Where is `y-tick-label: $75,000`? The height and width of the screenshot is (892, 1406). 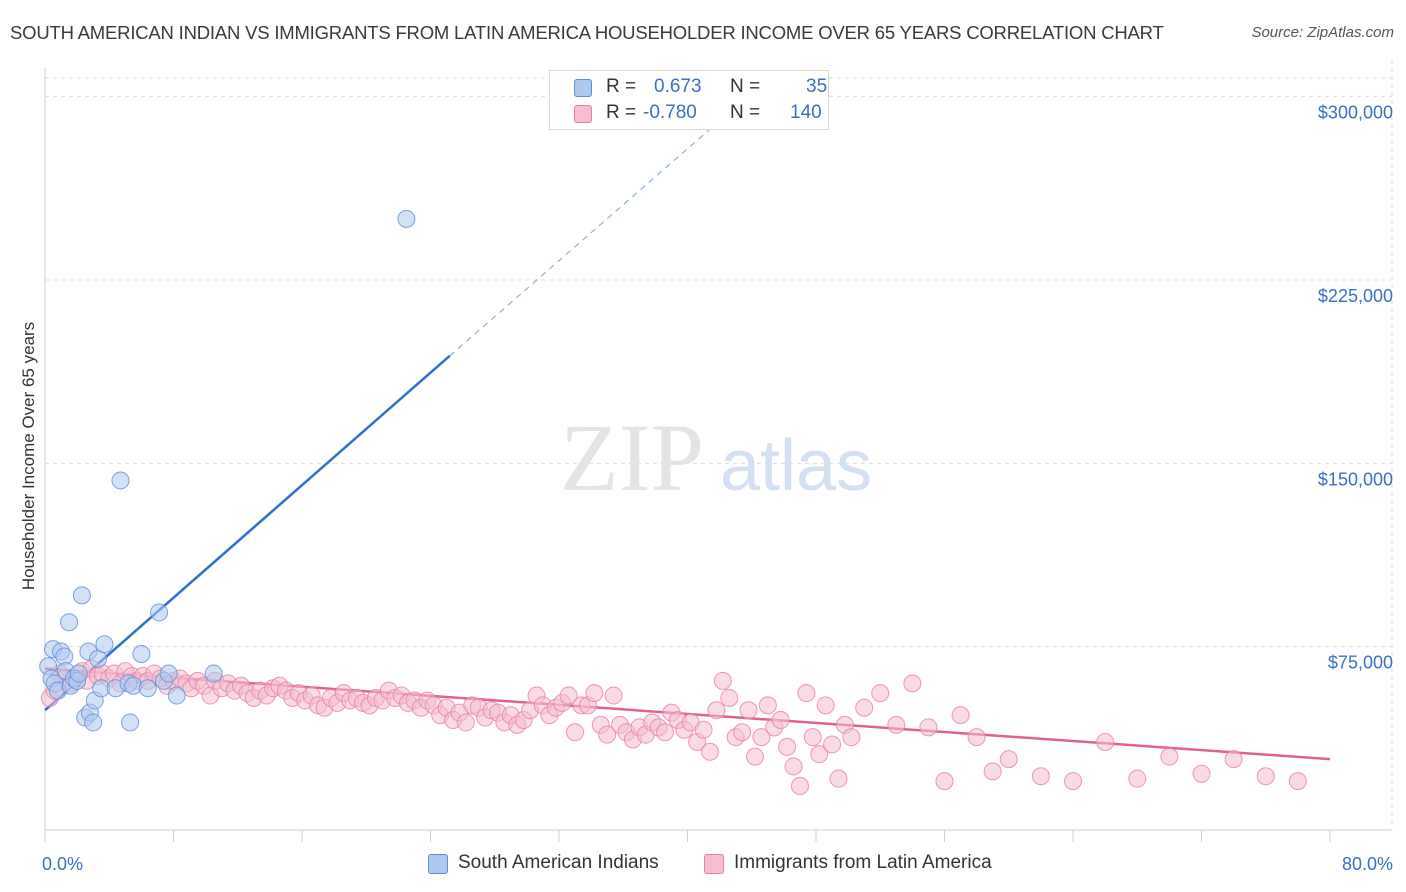 y-tick-label: $75,000 is located at coordinates (1360, 663).